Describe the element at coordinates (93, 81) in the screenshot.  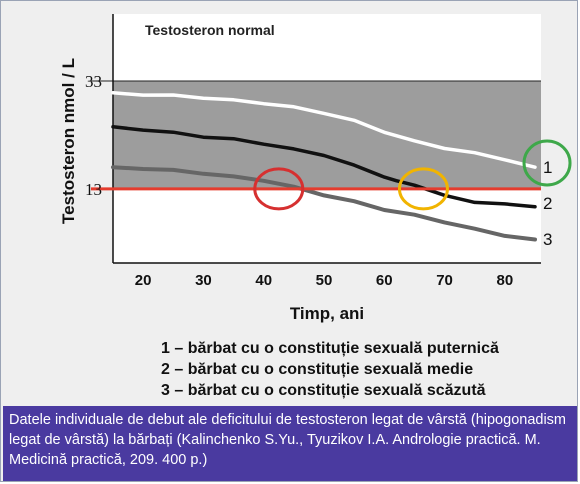
I see `y-tick-label-33: 33` at that location.